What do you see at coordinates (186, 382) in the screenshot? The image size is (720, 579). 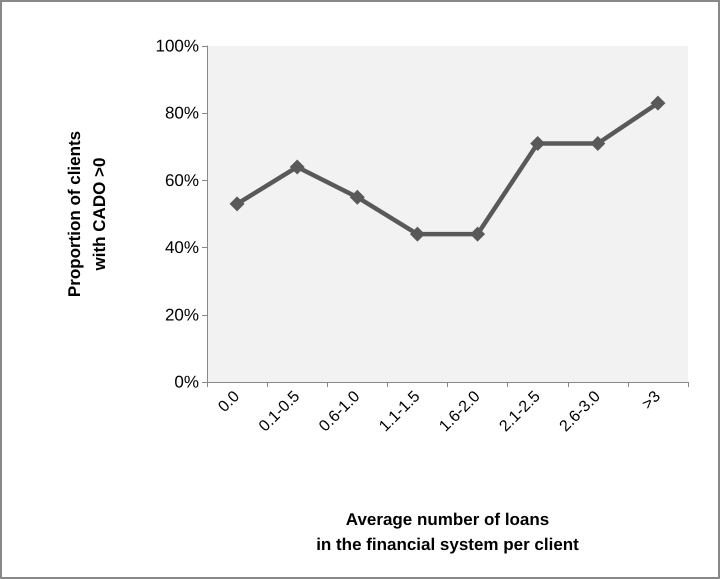 I see `y-tick-label: 0%` at bounding box center [186, 382].